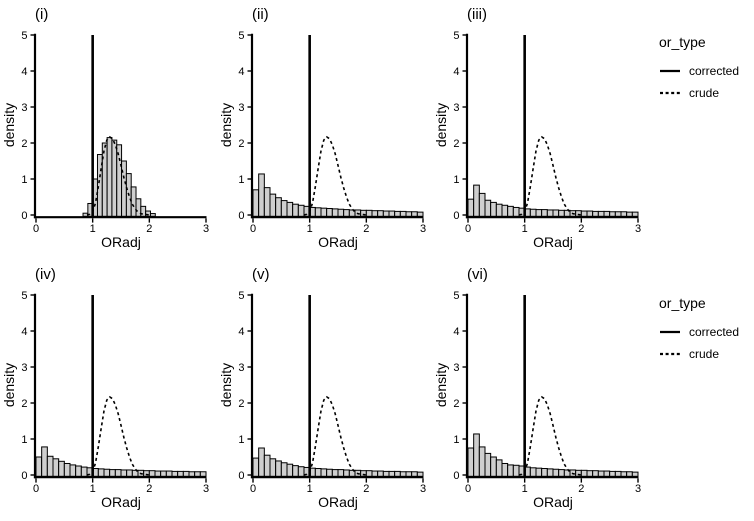  Describe the element at coordinates (41, 14) in the screenshot. I see `panel-title: (i)` at that location.